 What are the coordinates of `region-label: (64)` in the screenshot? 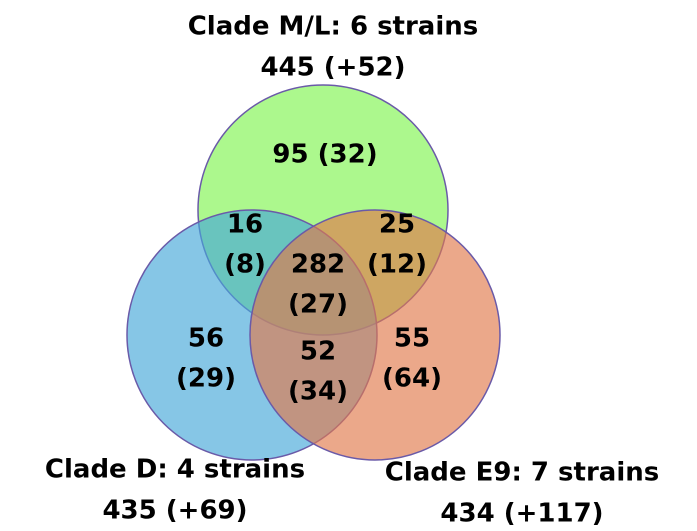 It's located at (412, 379).